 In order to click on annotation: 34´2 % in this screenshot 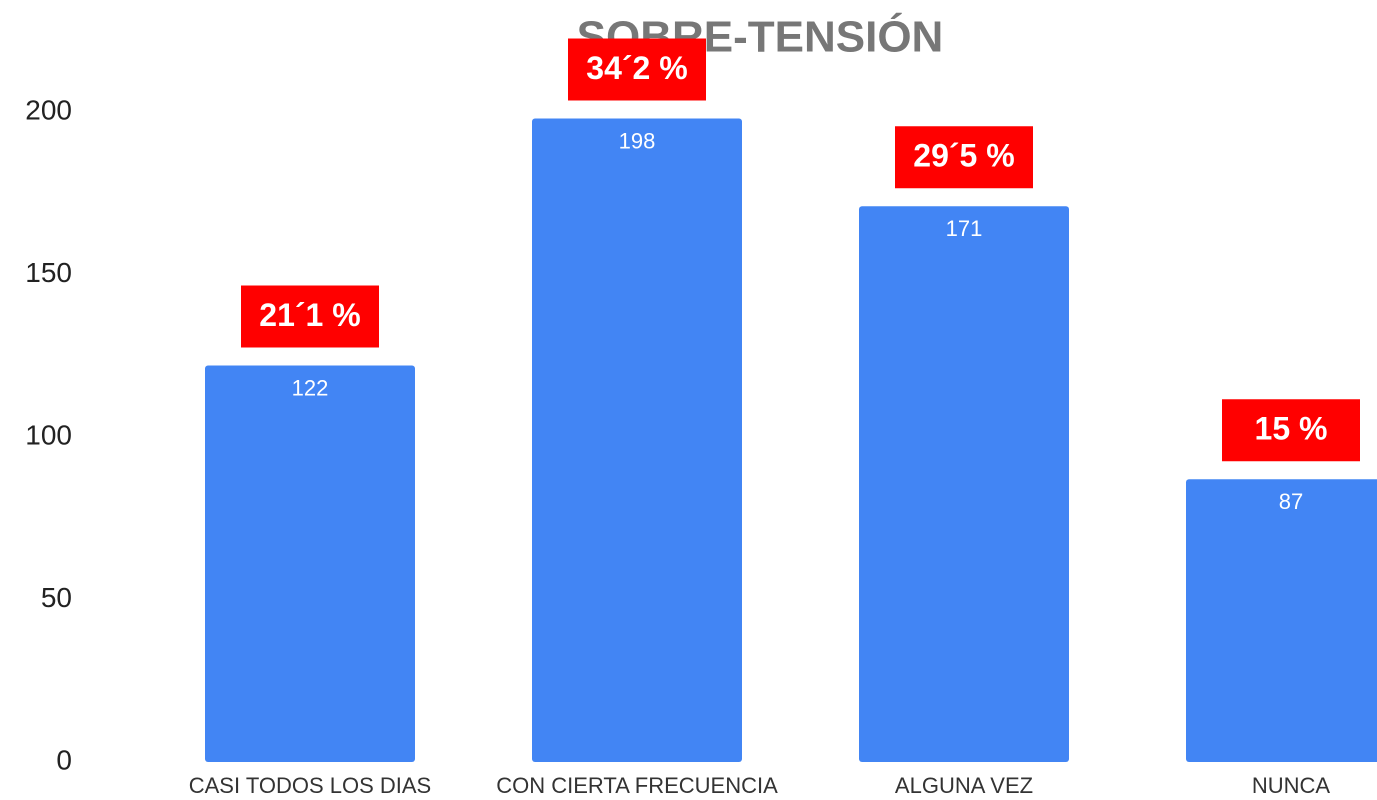, I will do `click(636, 68)`.